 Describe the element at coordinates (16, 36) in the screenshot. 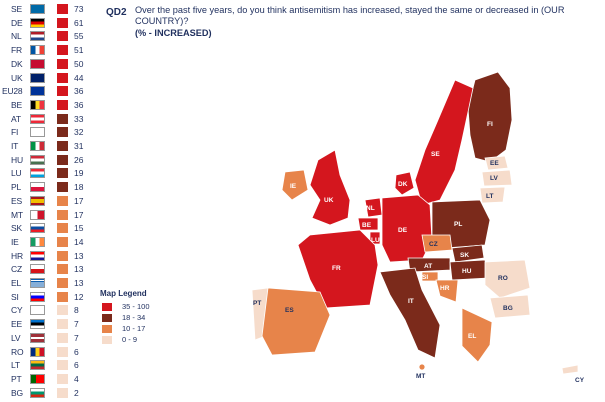

I see `country-code: NL` at that location.